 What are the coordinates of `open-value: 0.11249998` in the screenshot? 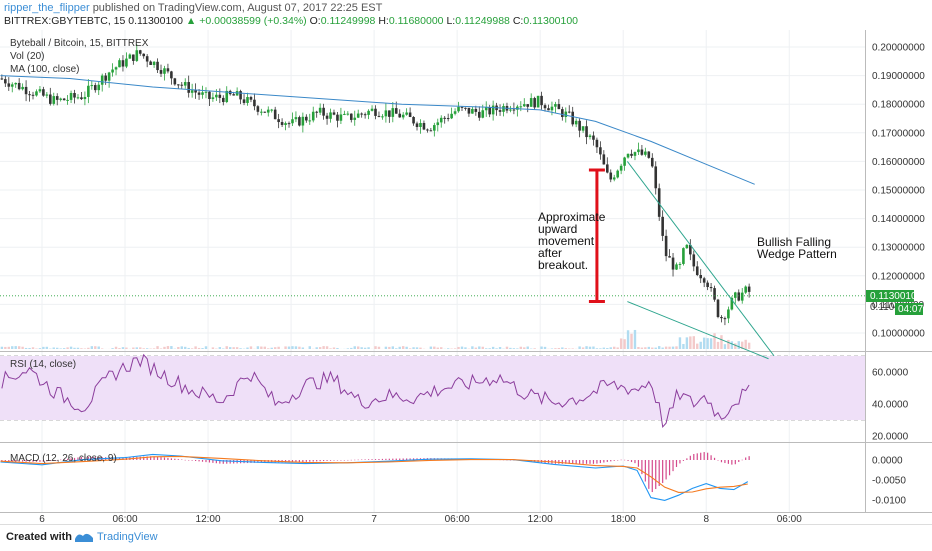 It's located at (348, 21).